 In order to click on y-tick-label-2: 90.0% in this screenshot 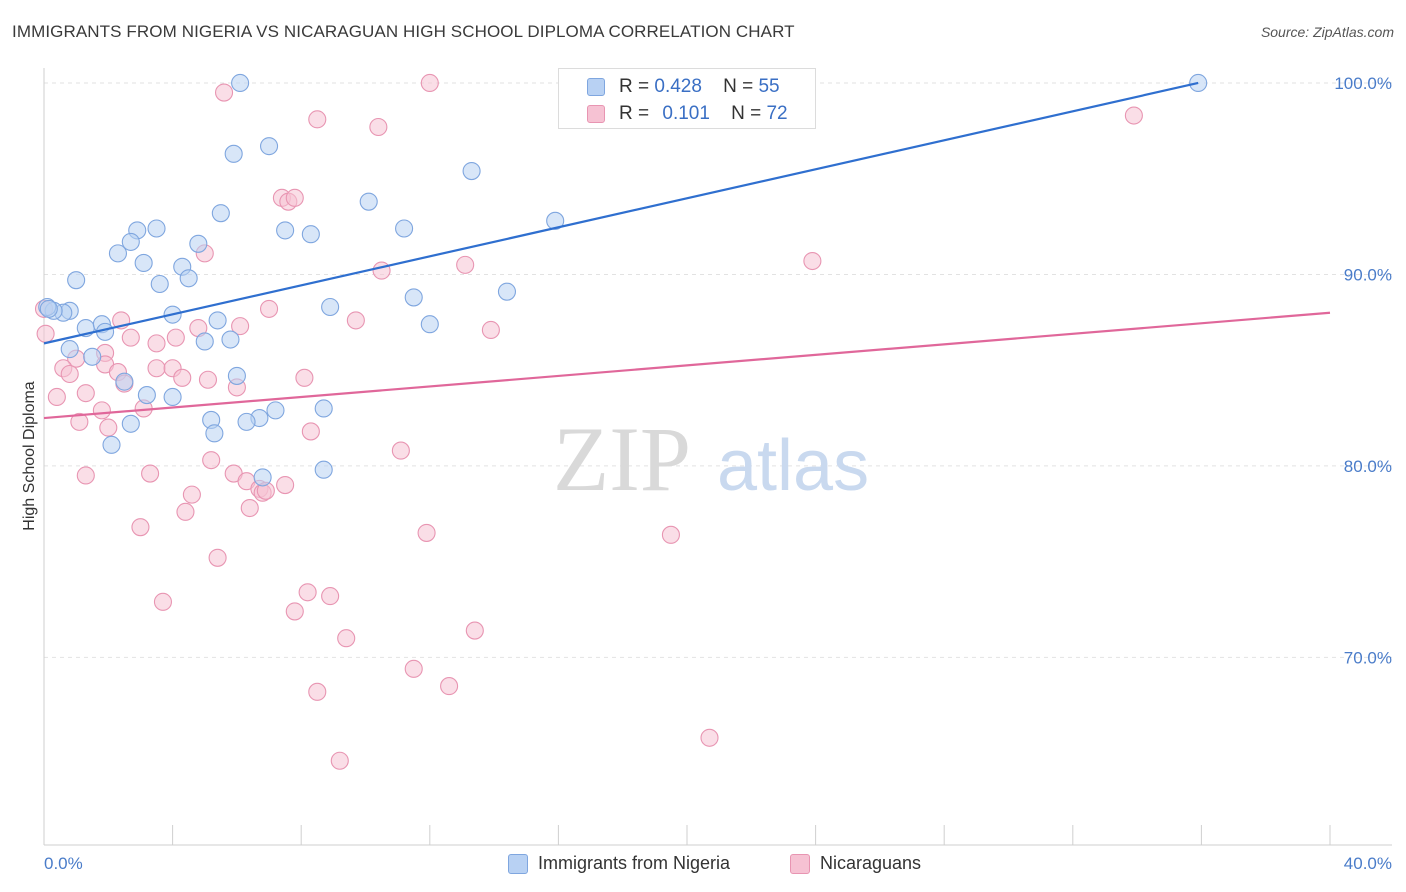, I will do `click(1368, 274)`.